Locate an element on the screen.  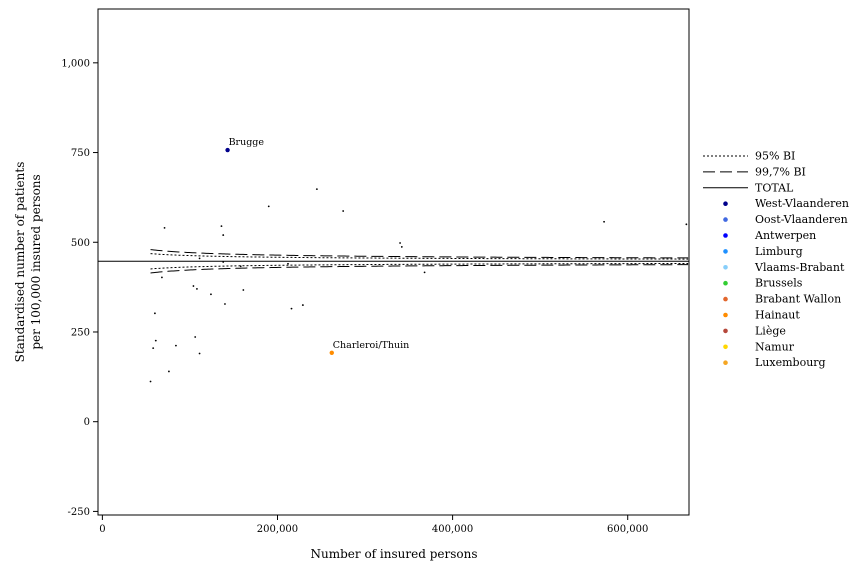
legend-label-vlaams-brabant: Vlaams-Brabant is located at coordinates (799, 267).